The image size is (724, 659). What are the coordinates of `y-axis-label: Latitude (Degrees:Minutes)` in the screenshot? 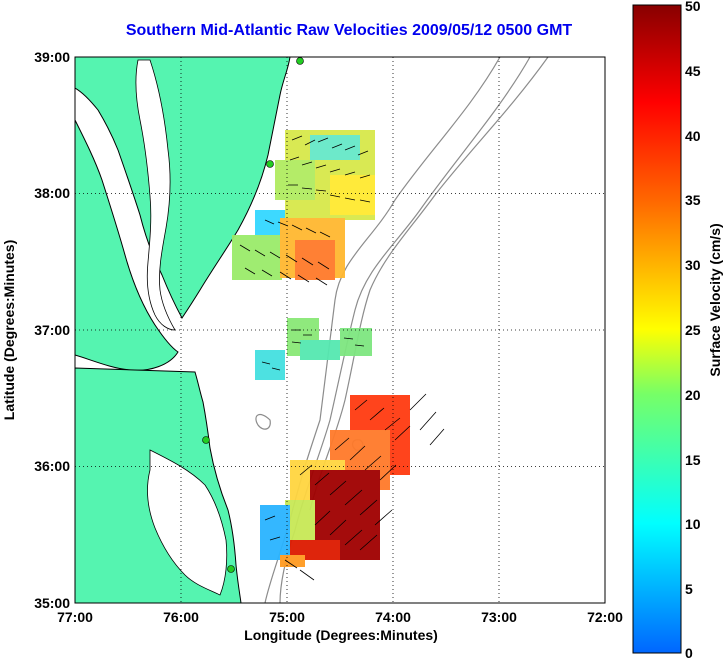 It's located at (9, 330).